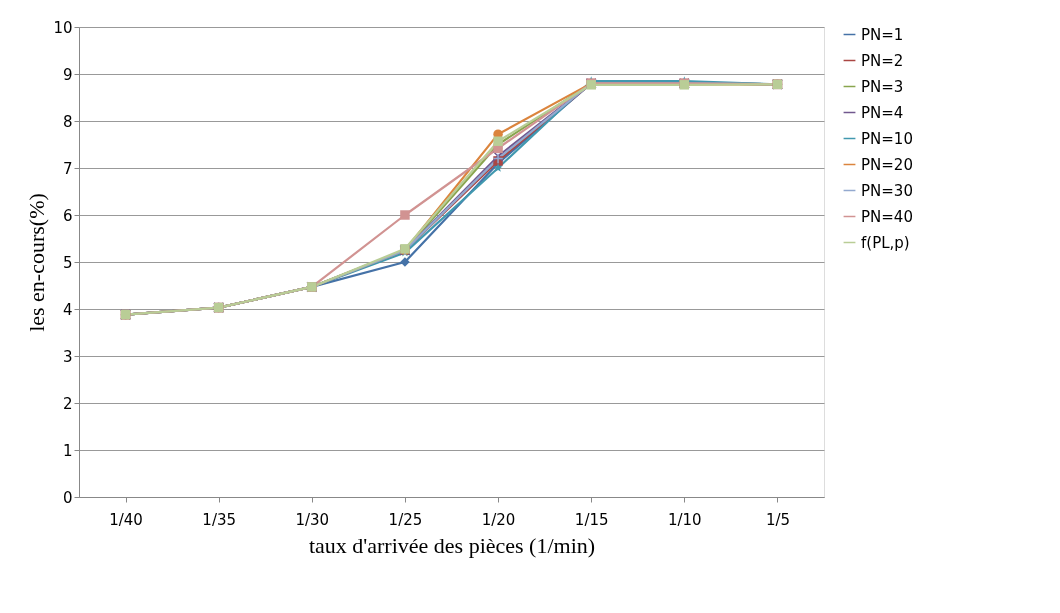 The height and width of the screenshot is (613, 1060). What do you see at coordinates (67, 168) in the screenshot?
I see `y-tick-label: 7` at bounding box center [67, 168].